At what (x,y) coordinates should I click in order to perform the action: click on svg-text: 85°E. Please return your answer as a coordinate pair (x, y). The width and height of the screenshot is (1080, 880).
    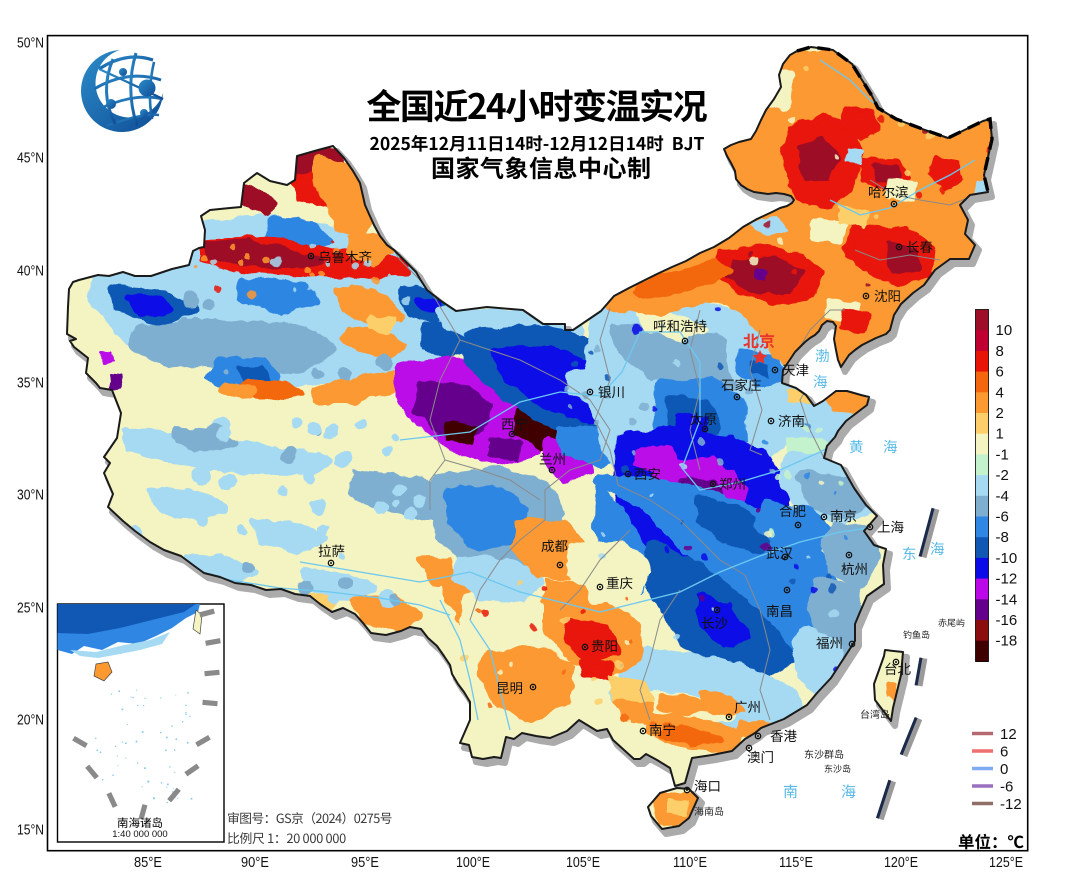
    Looking at the image, I should click on (148, 863).